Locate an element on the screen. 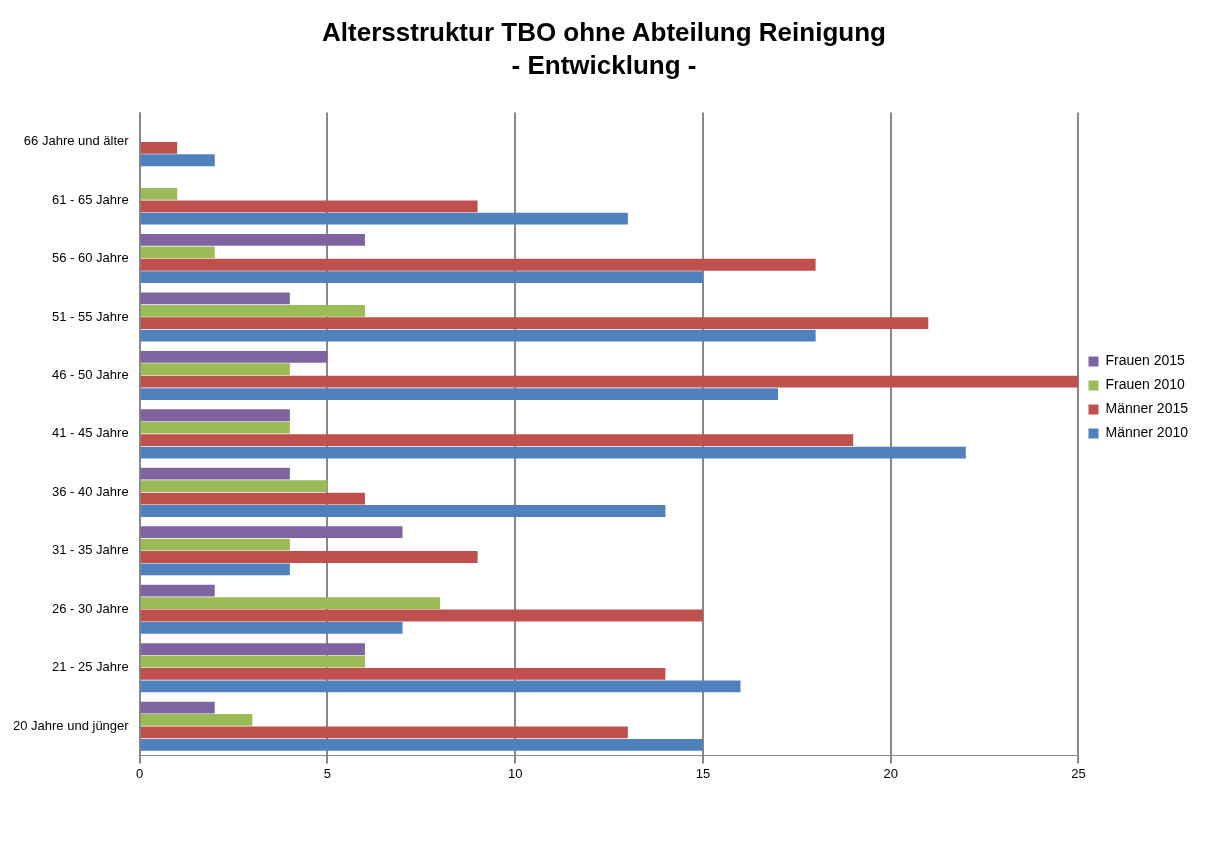 The width and height of the screenshot is (1208, 845). chart-subtitle: - Entwicklung - is located at coordinates (604, 64).